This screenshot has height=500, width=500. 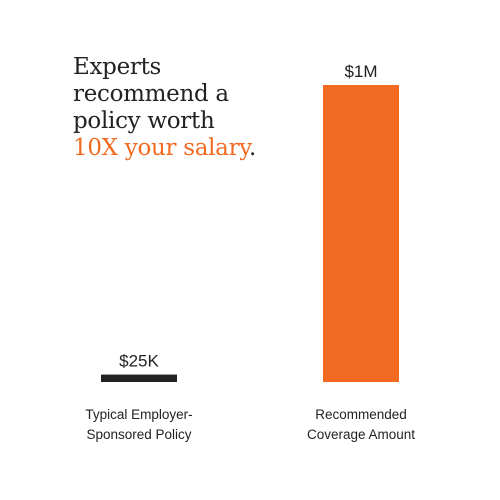 What do you see at coordinates (360, 71) in the screenshot?
I see `data-label-2: $1M` at bounding box center [360, 71].